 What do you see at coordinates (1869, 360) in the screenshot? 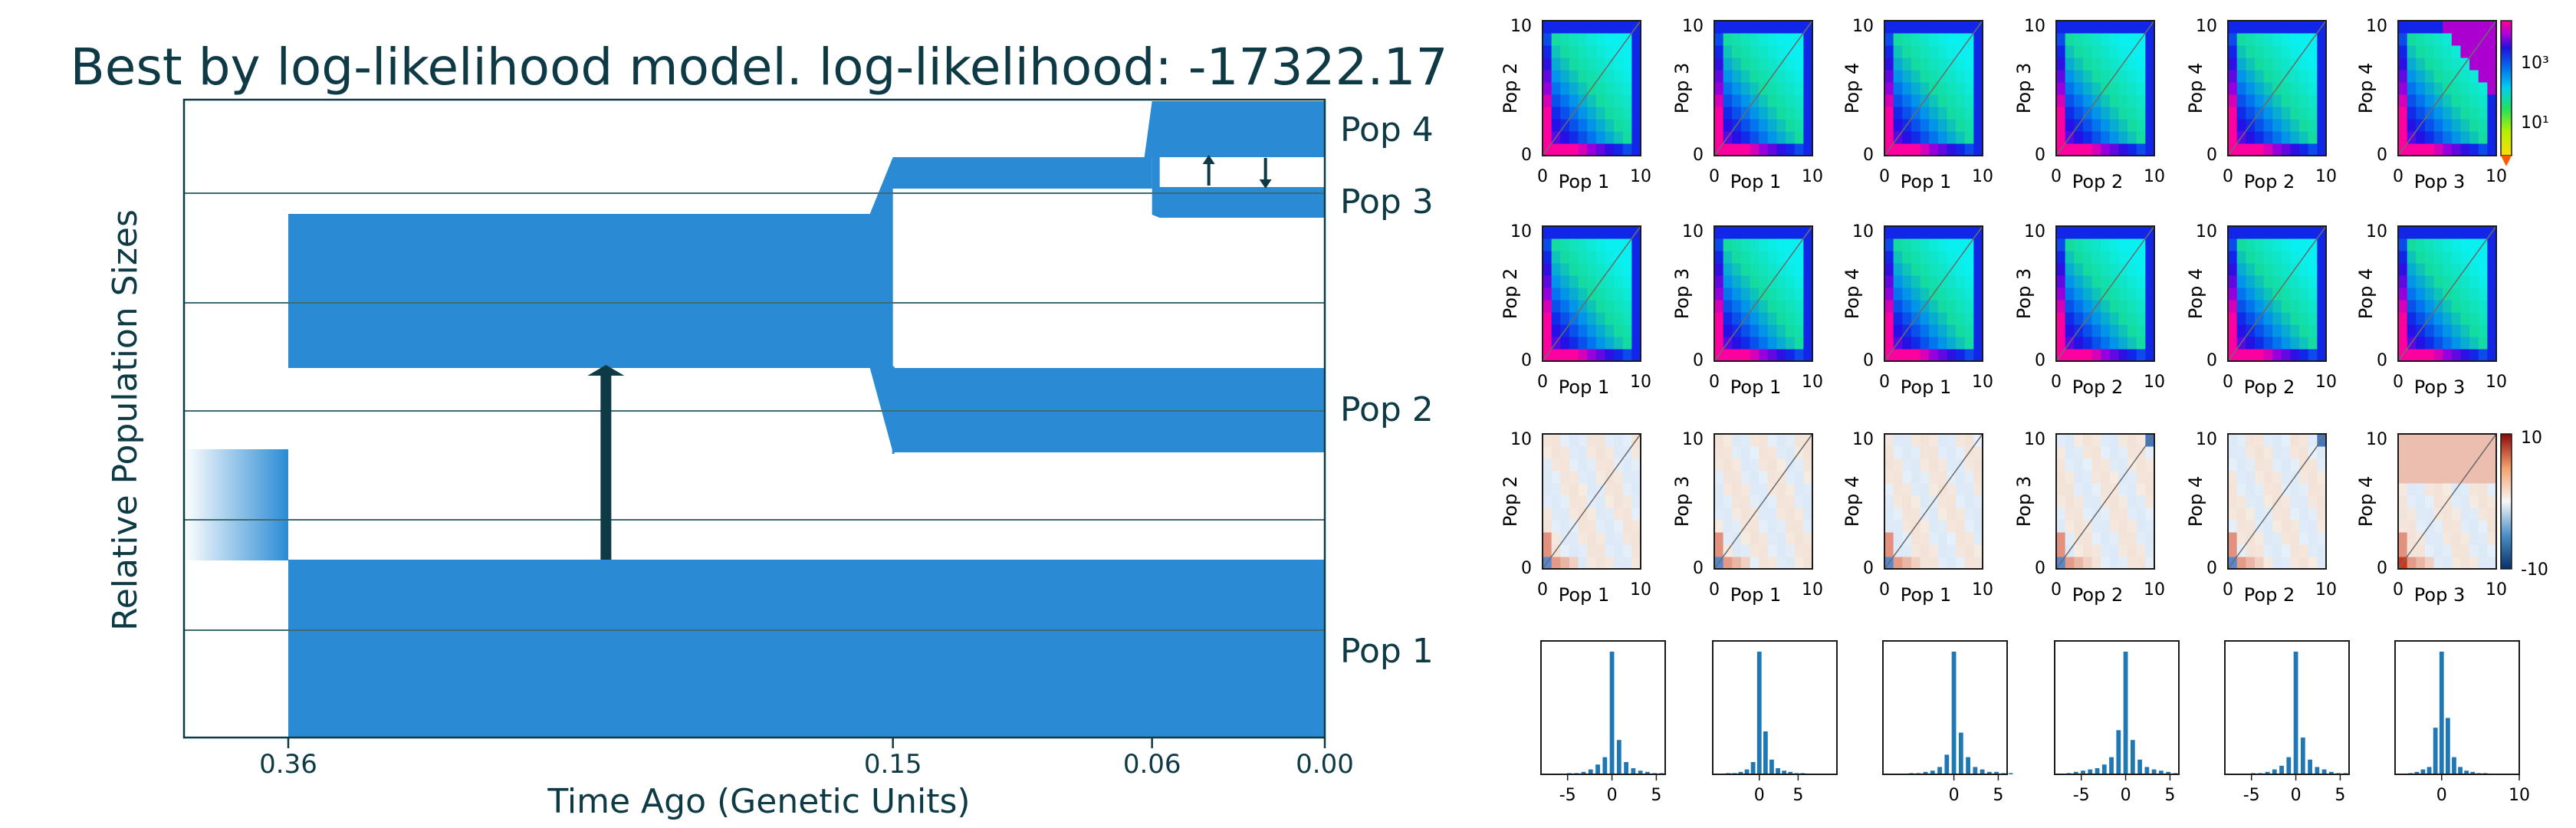
I see `y-tick-min: 0` at bounding box center [1869, 360].